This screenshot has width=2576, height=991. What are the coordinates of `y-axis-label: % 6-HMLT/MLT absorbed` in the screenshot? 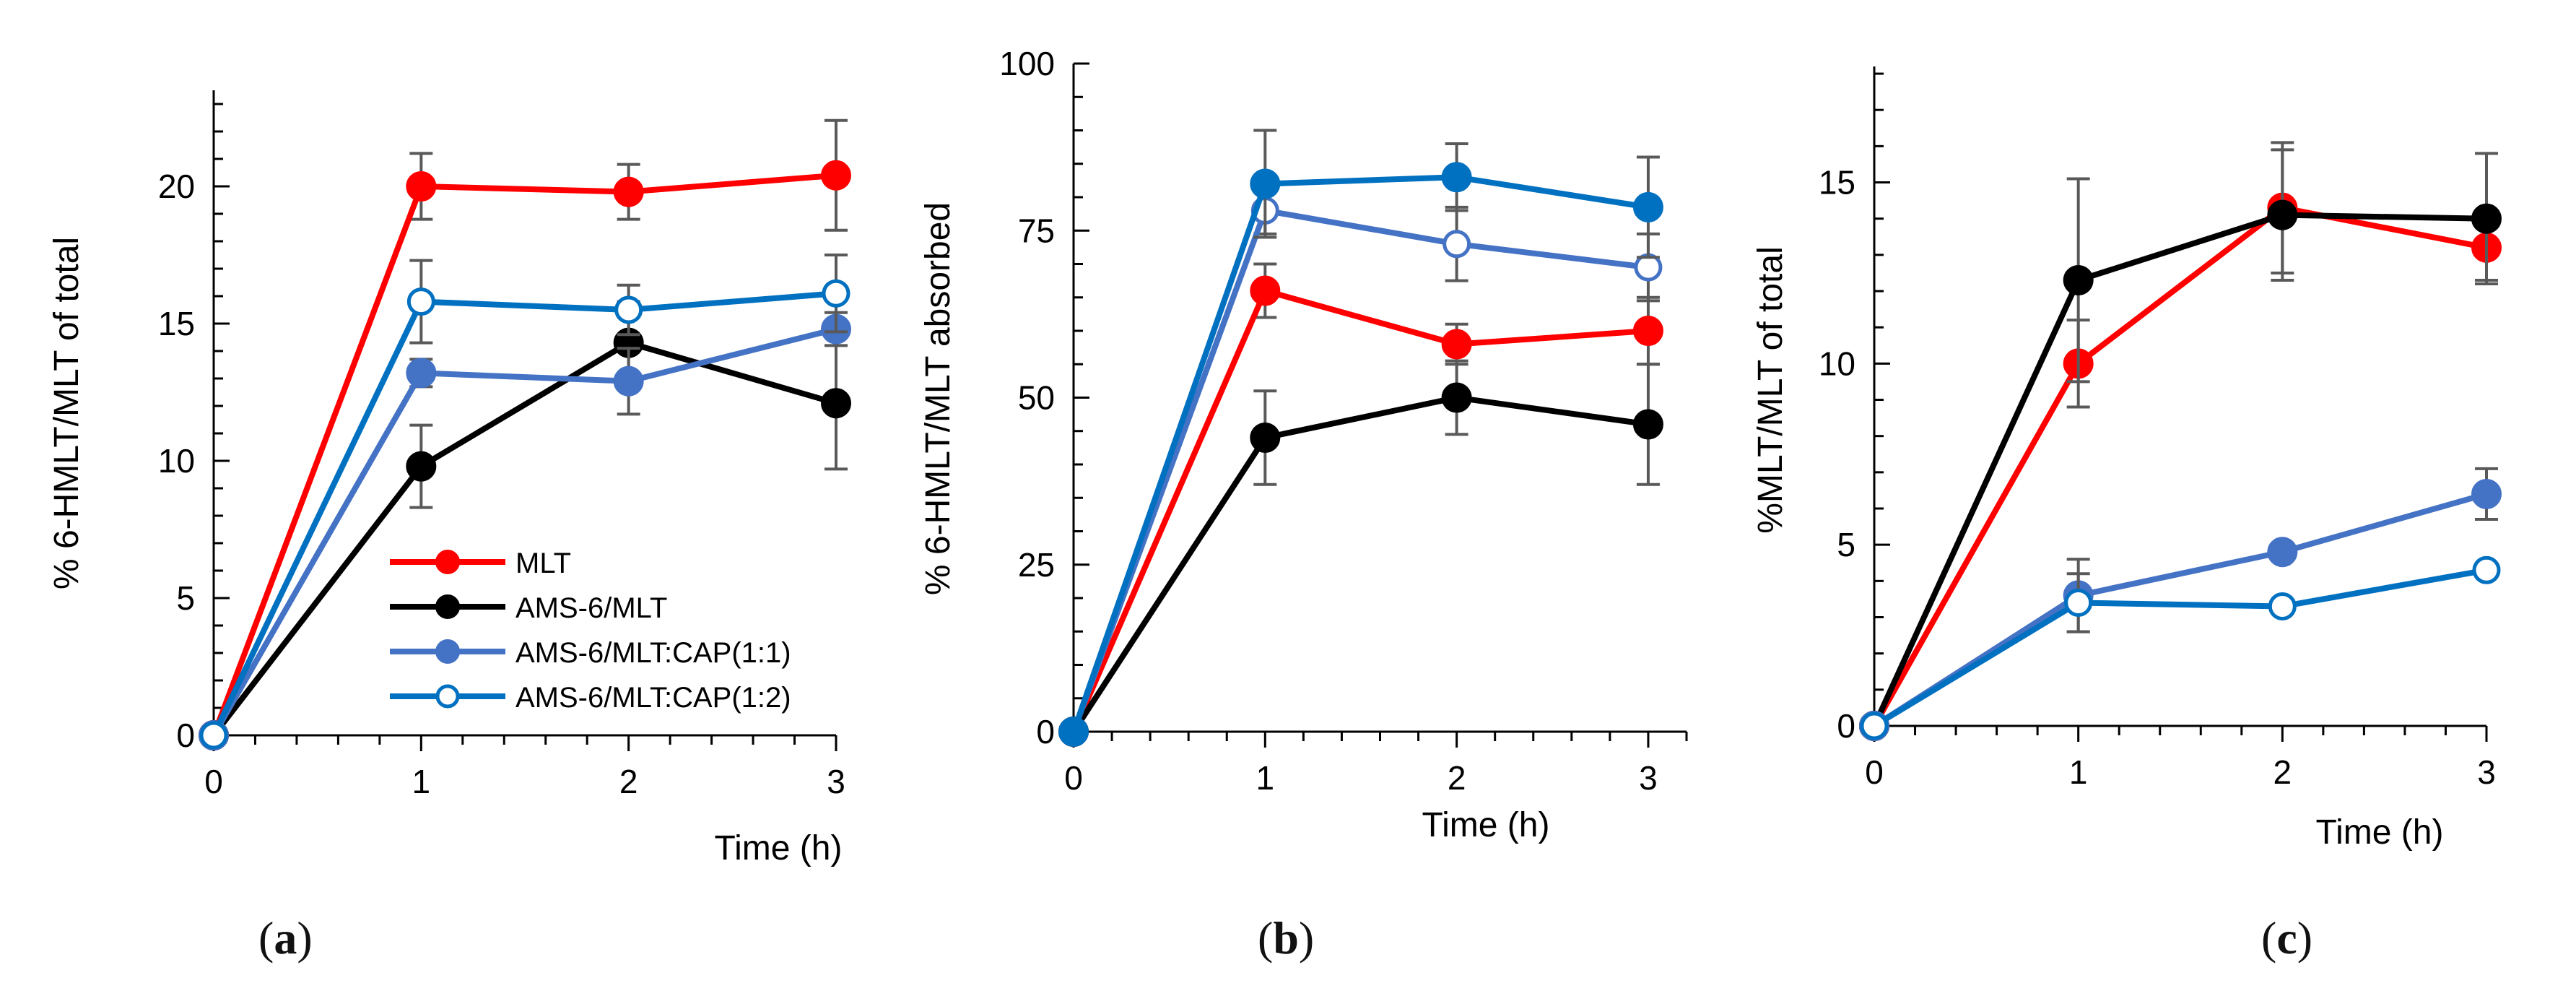 It's located at (938, 398).